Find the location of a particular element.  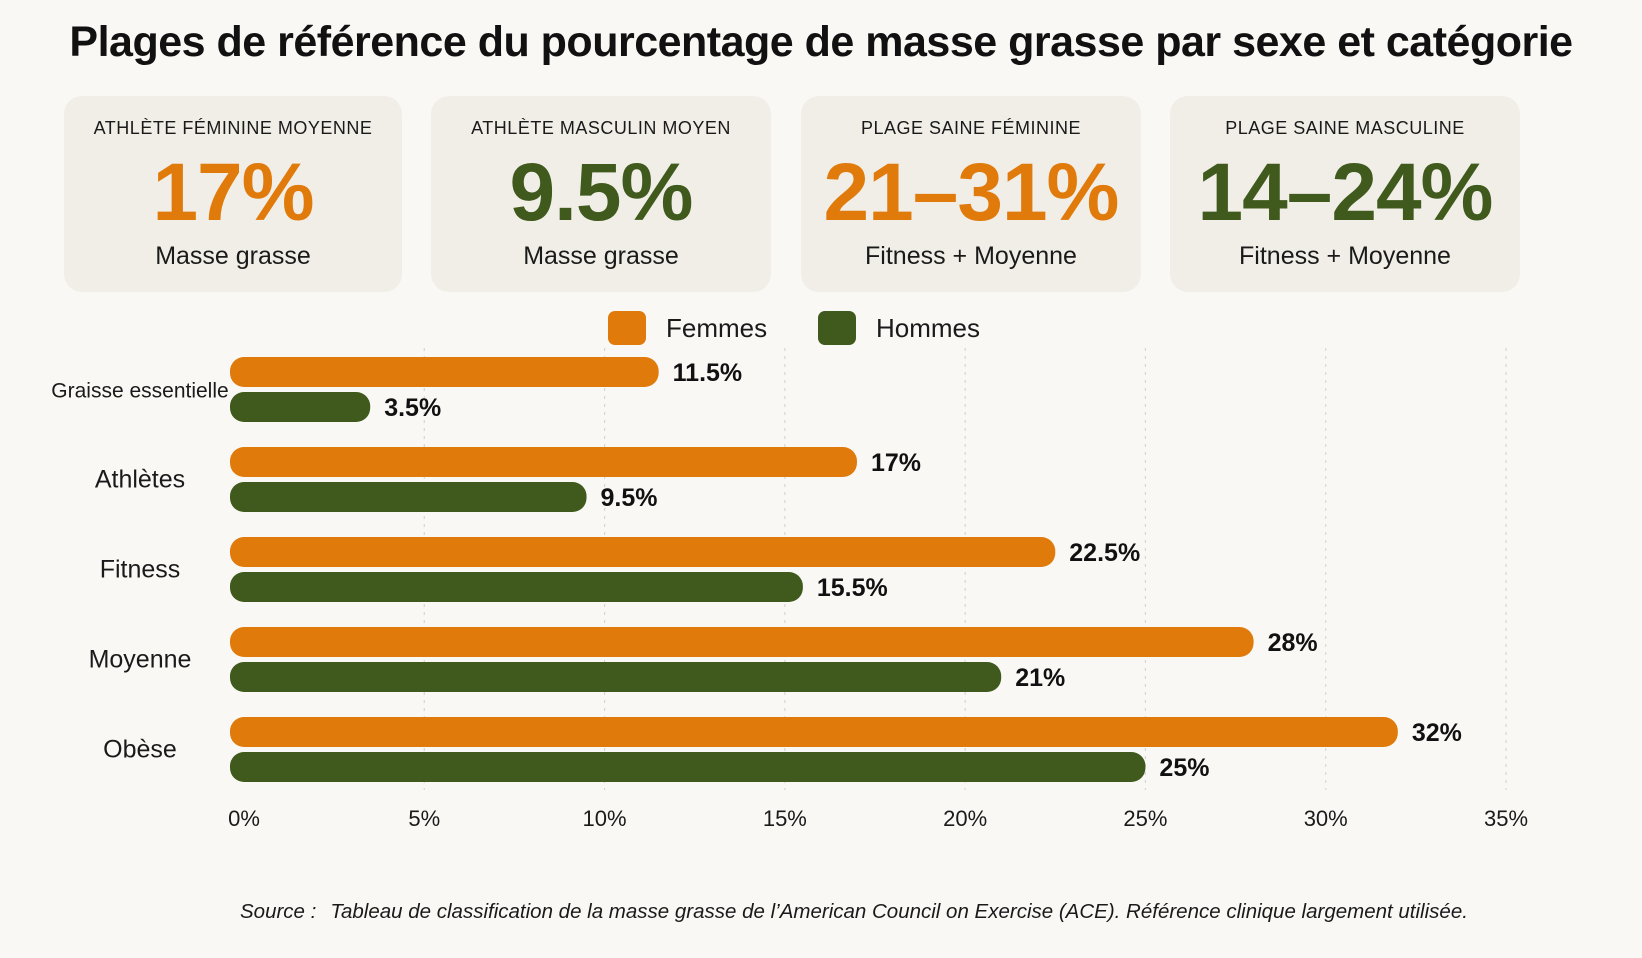

card-label: PLAGE SAINE FÉMININE is located at coordinates (971, 128).